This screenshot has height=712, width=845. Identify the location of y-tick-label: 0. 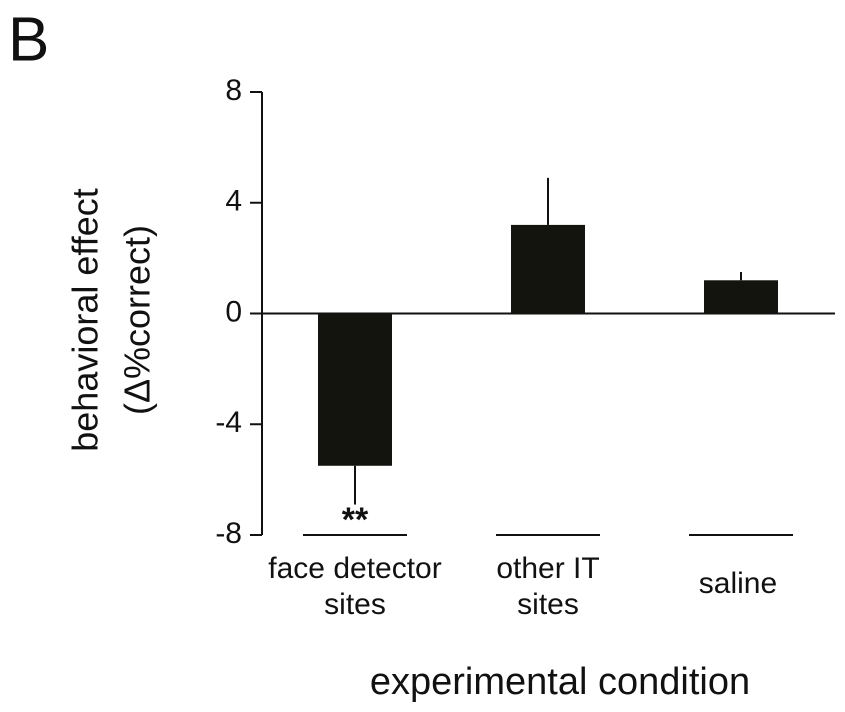
(233, 311).